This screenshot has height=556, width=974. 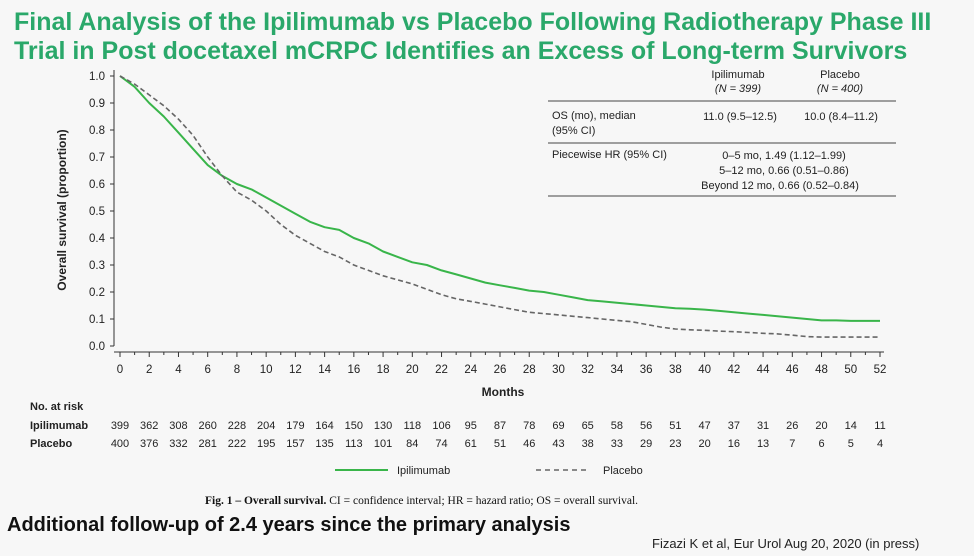 I want to click on risk-value-ipilimumab: 87, so click(x=500, y=426).